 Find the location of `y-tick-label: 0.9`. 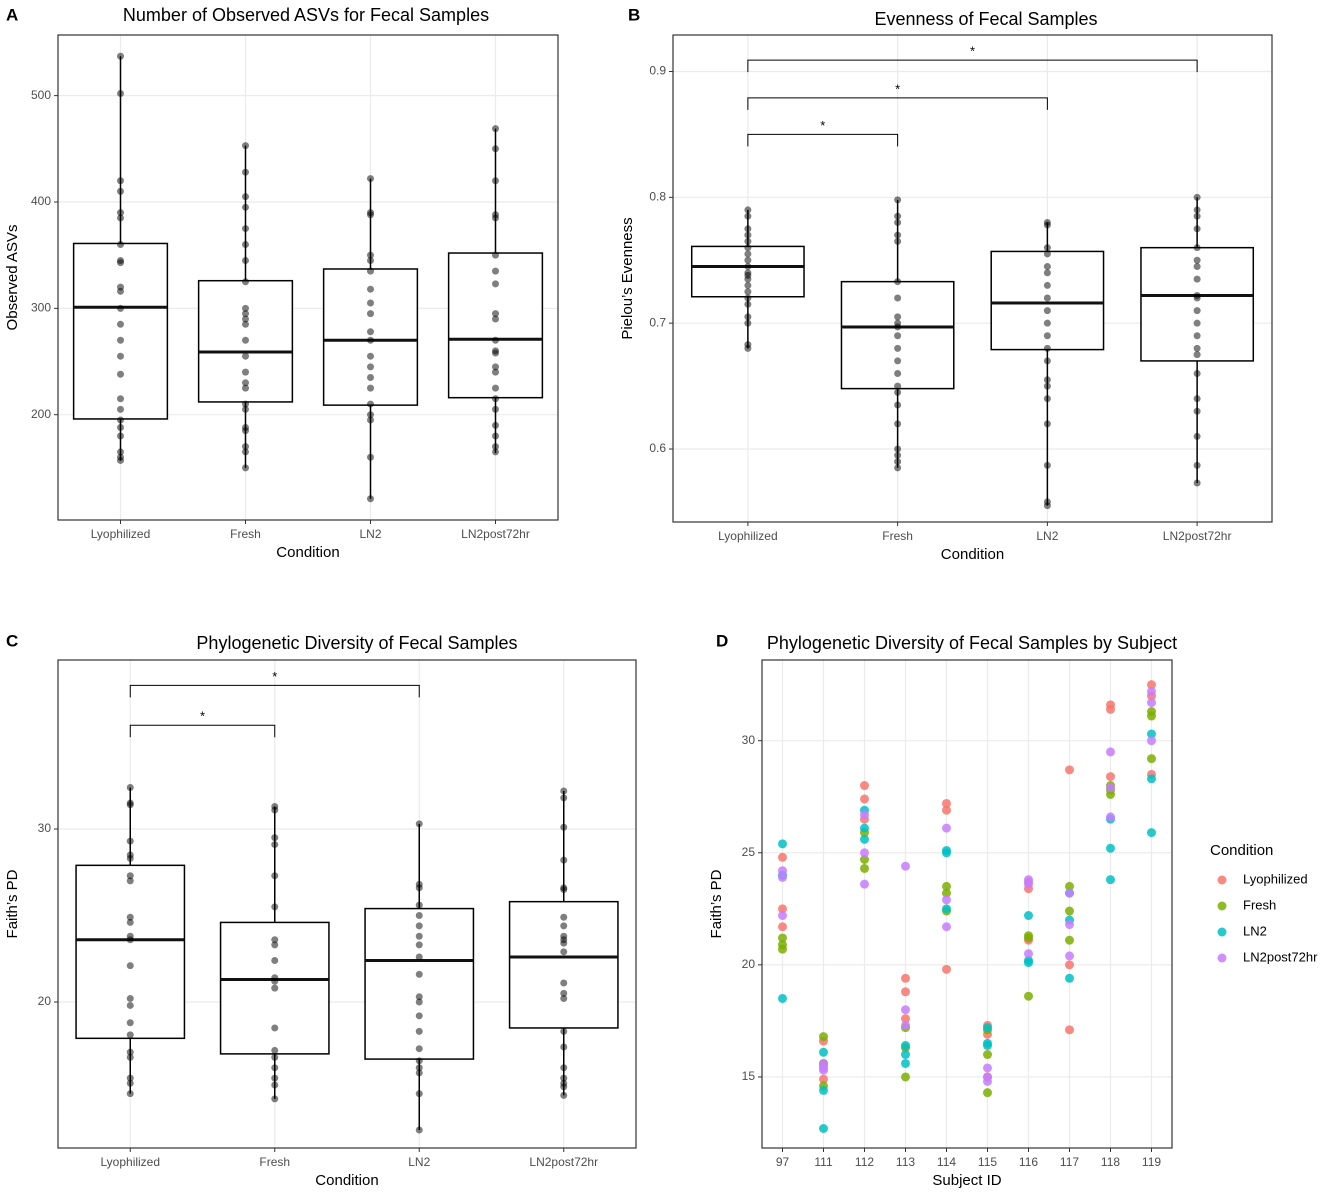

y-tick-label: 0.9 is located at coordinates (657, 71).